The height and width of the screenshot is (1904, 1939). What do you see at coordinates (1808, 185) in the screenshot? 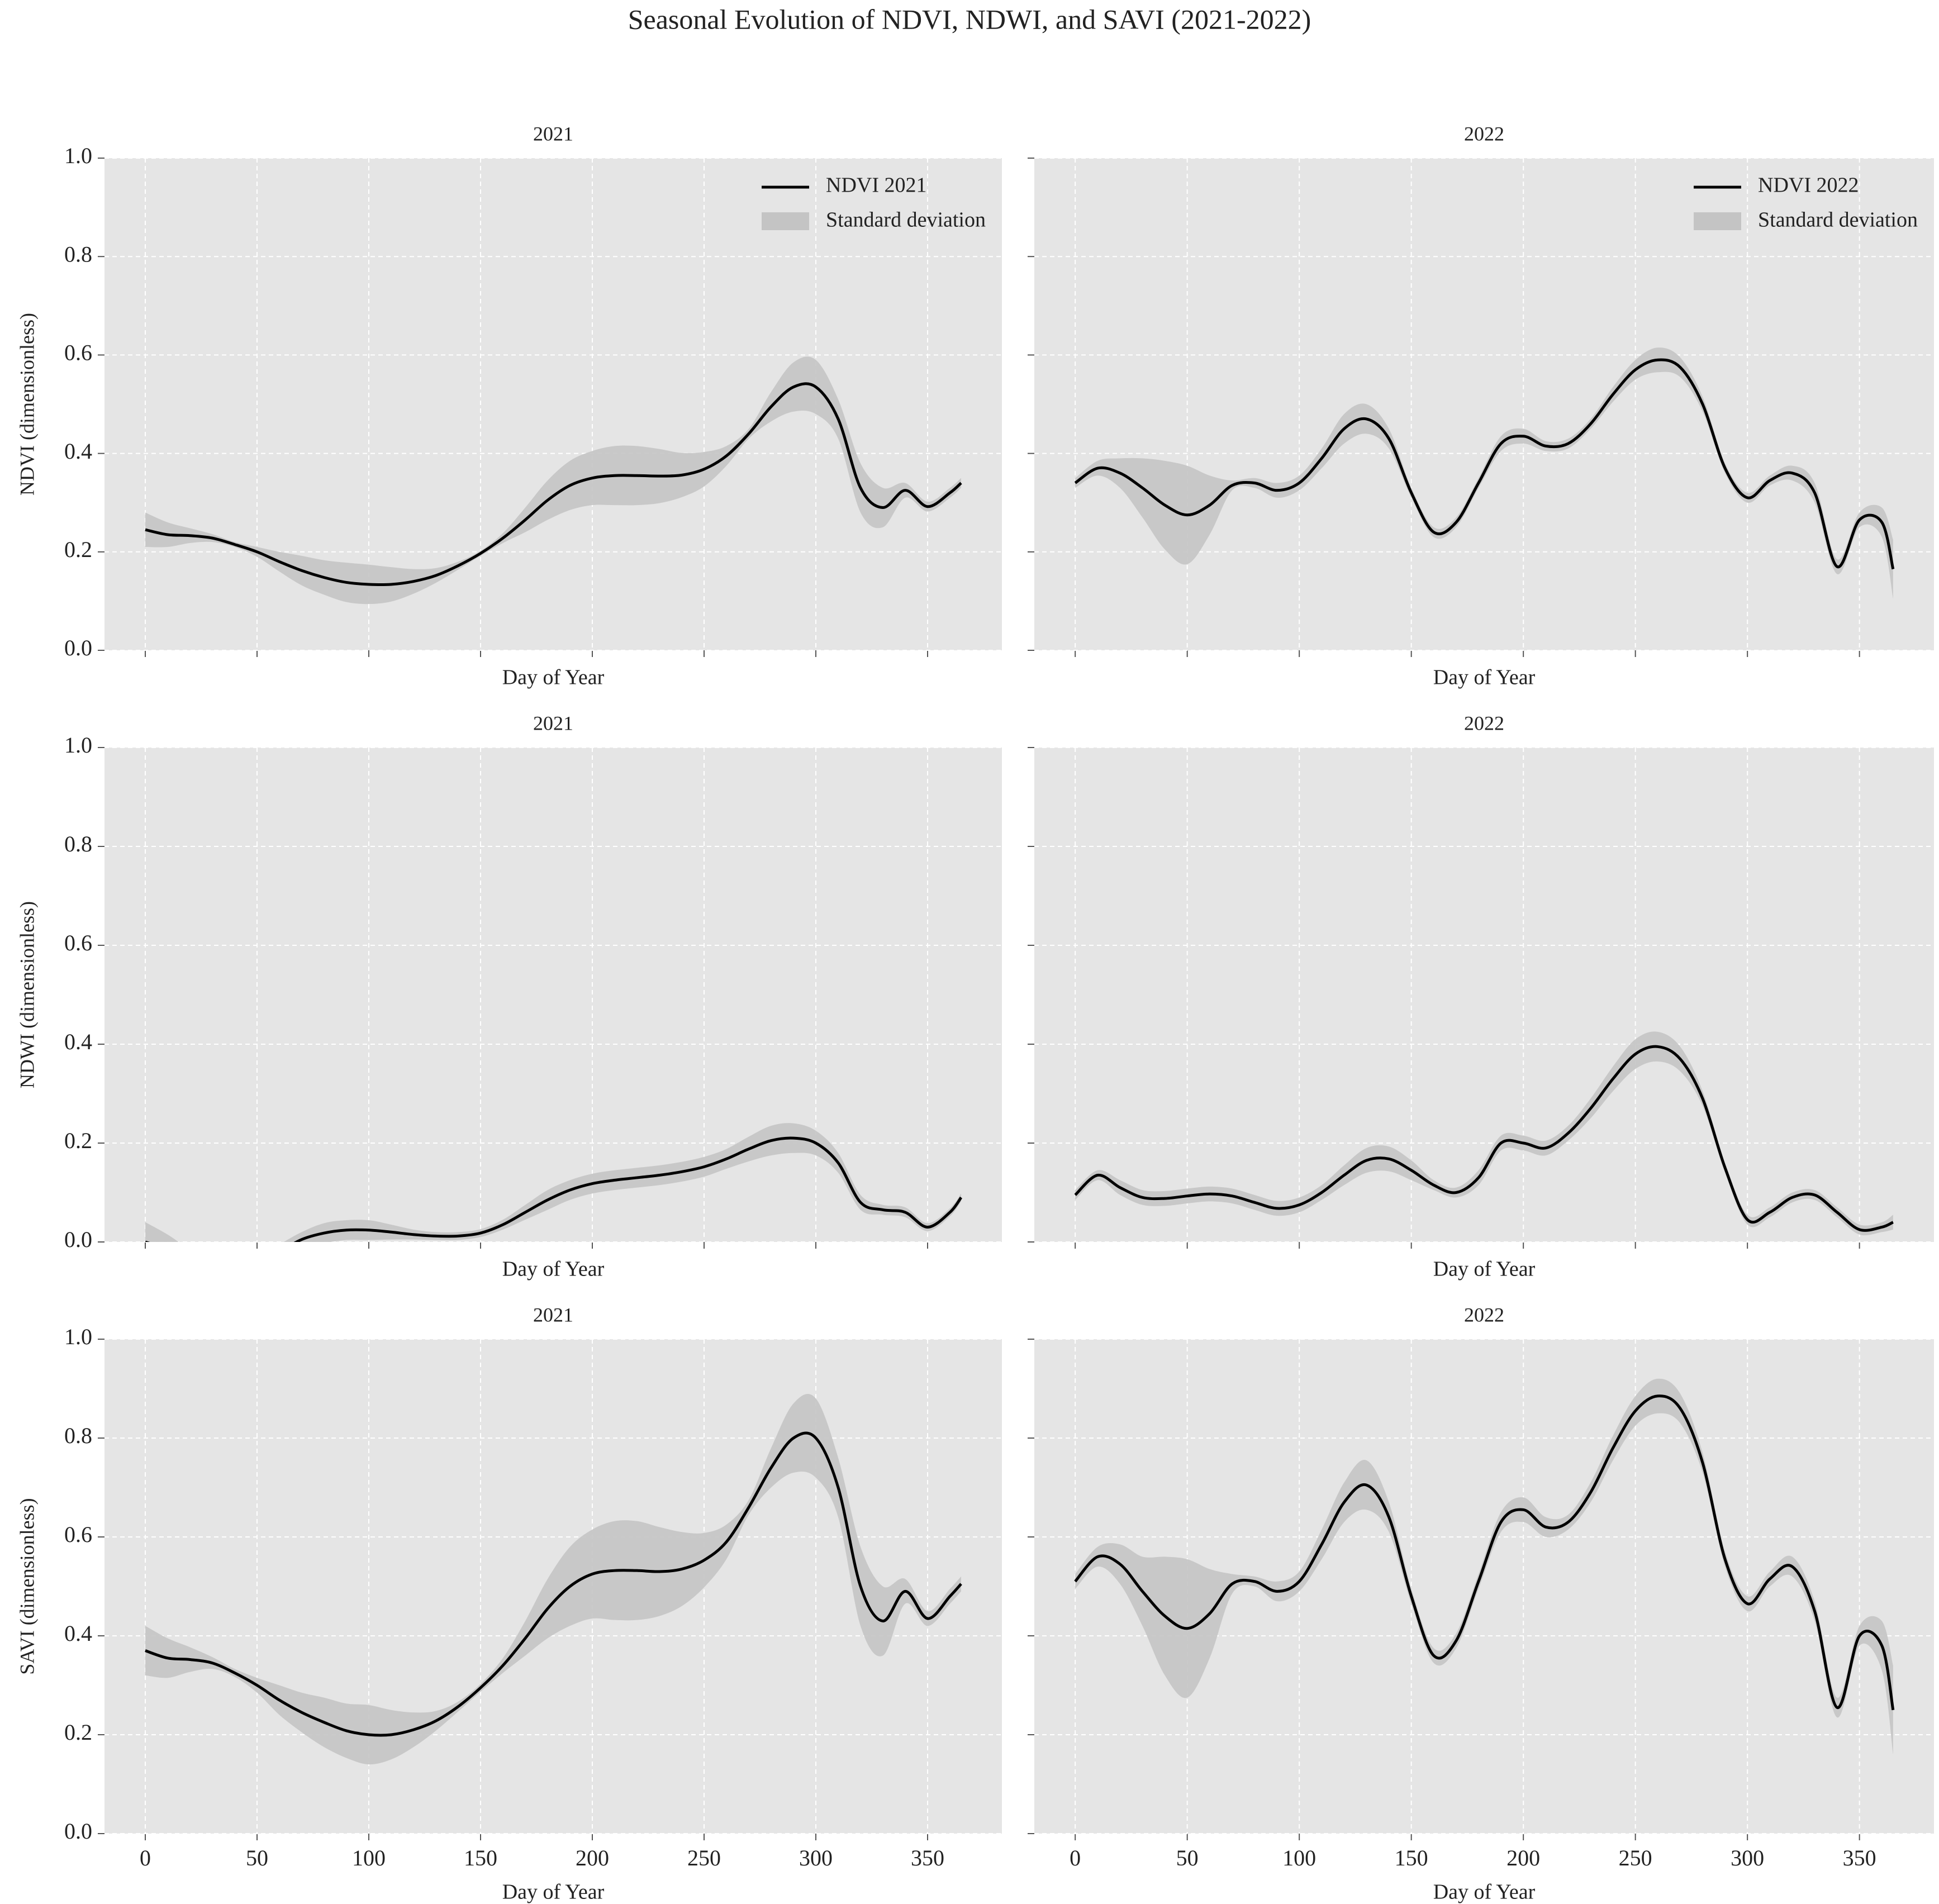
I see `legend-label: NDVI 2022` at bounding box center [1808, 185].